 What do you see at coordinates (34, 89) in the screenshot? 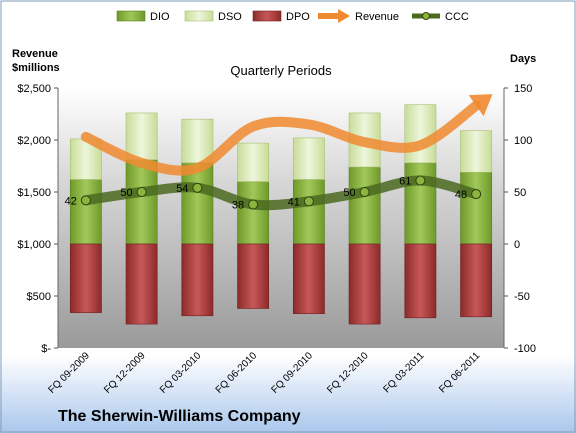
I see `left-tick-label: $2,500` at bounding box center [34, 89].